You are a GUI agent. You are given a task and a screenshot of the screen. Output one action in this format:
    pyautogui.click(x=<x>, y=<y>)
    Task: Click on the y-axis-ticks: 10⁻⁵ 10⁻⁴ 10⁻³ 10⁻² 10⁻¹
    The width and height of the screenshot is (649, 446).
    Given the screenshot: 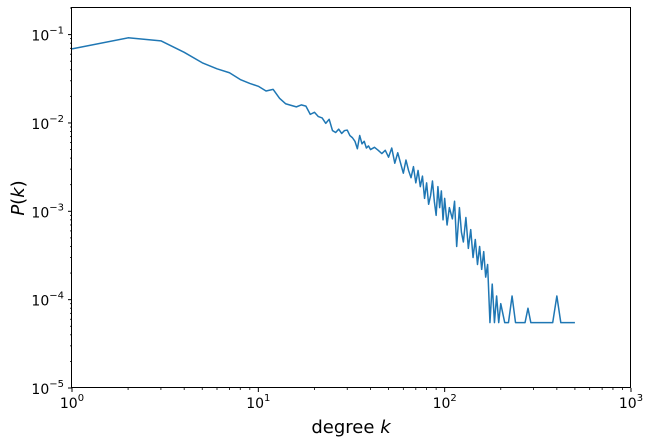 What is the action you would take?
    pyautogui.click(x=51, y=202)
    